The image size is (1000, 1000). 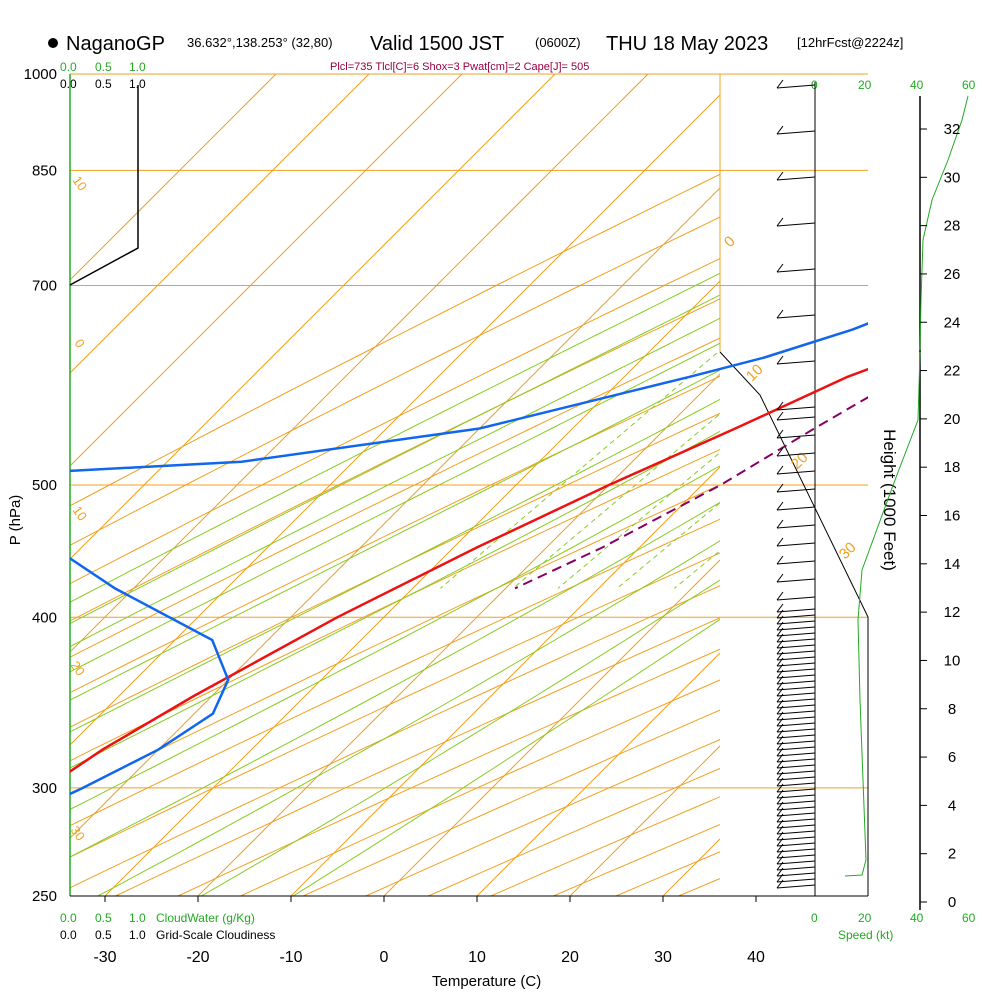 I want to click on cloudiness-top-0: 0.0, so click(x=68, y=84).